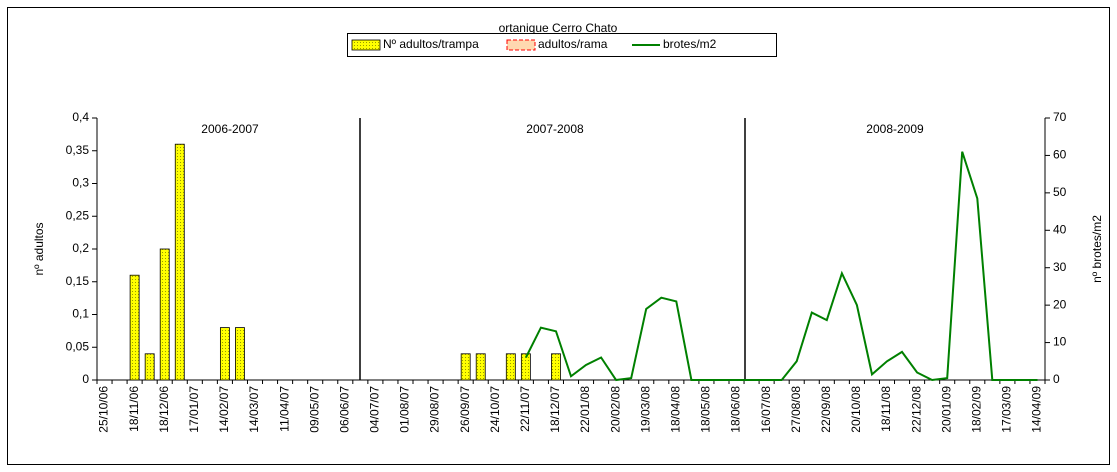 Image resolution: width=1117 pixels, height=472 pixels. Describe the element at coordinates (886, 409) in the screenshot. I see `x-tick-label: 18/11/08` at that location.